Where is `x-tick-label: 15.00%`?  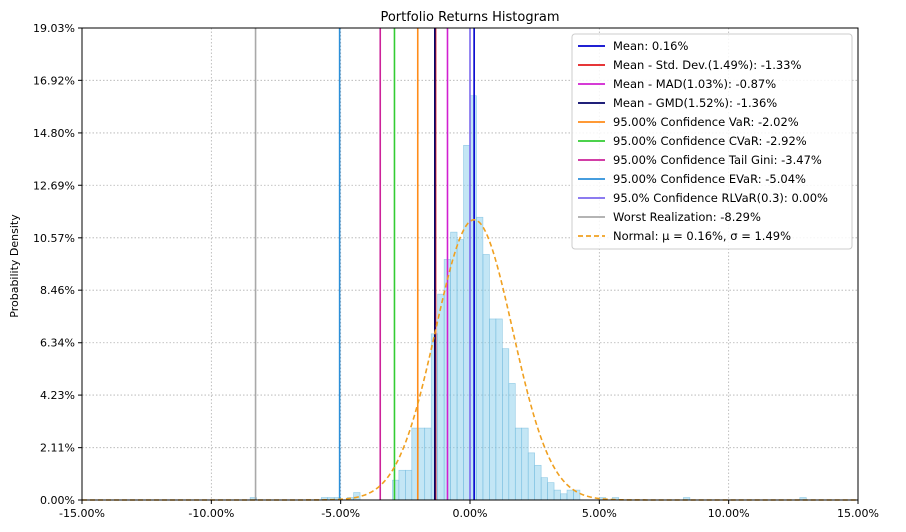 x-tick-label: 15.00% is located at coordinates (858, 513).